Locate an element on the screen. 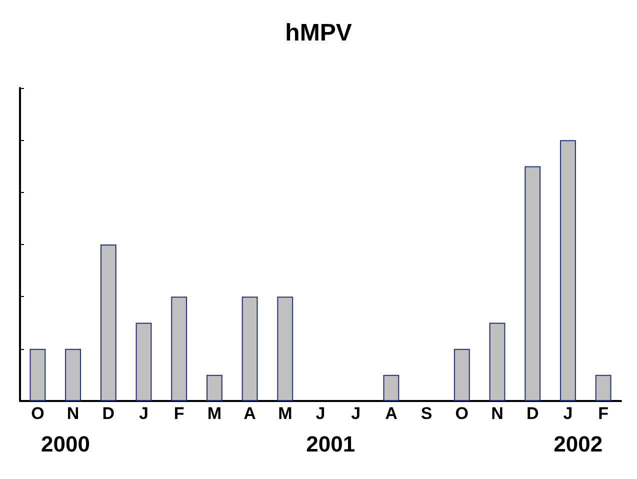  text: 2000 is located at coordinates (65, 444).